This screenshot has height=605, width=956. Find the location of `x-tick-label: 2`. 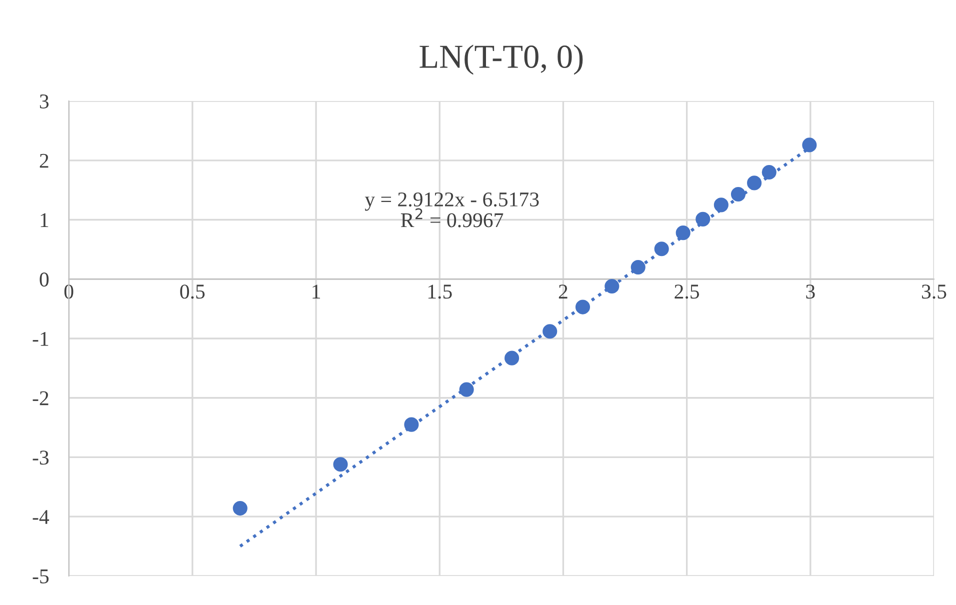

x-tick-label: 2 is located at coordinates (563, 291).